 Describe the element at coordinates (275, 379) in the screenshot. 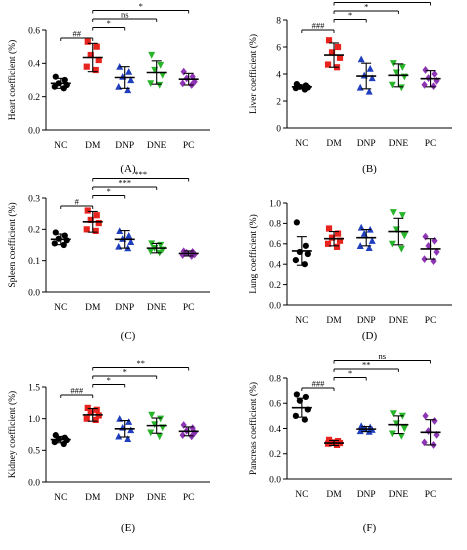

I see `y-tick-label: 0.8` at that location.